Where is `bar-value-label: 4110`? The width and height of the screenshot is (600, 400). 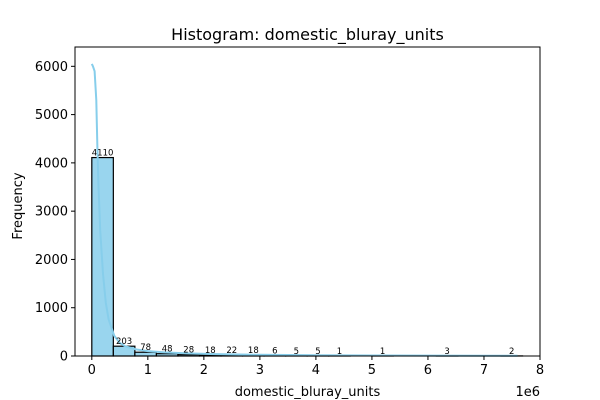
bar-value-label: 4110 is located at coordinates (103, 154).